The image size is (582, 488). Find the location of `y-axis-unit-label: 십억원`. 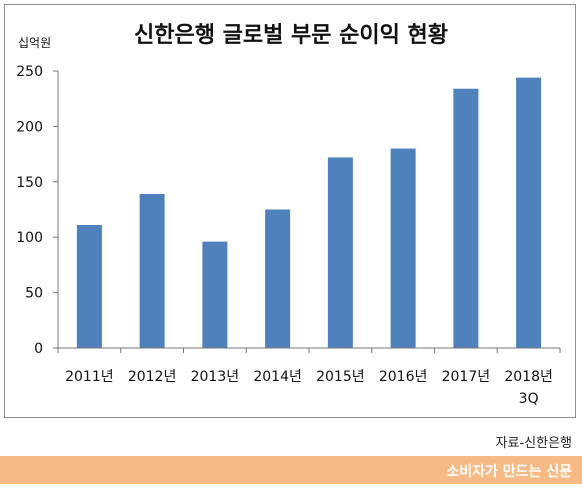

y-axis-unit-label: 십억원 is located at coordinates (34, 43).